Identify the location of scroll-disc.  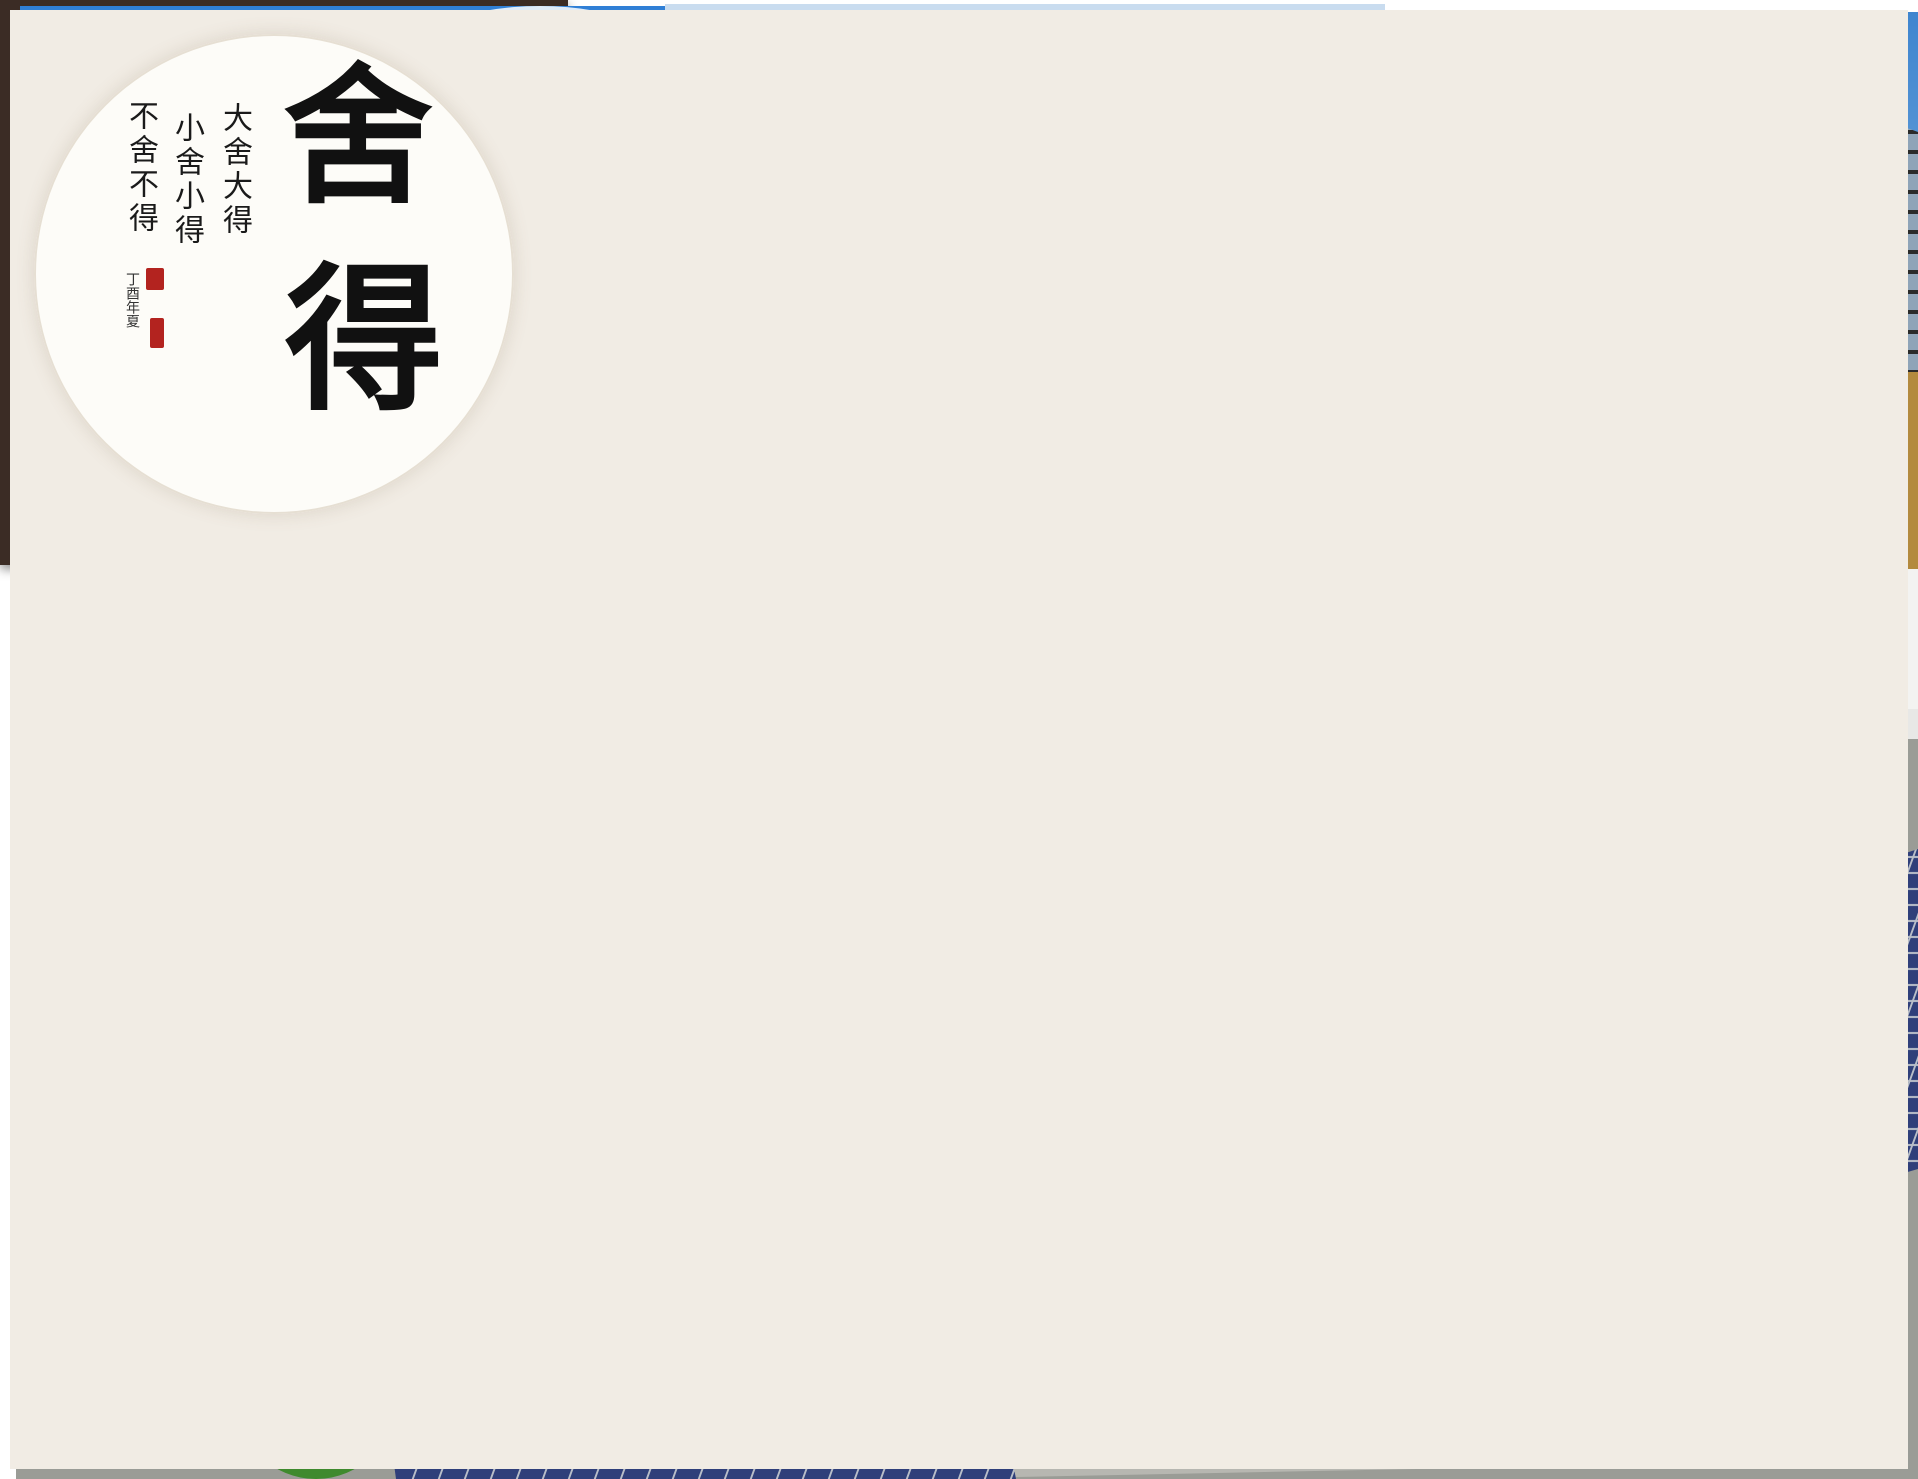
(274, 274).